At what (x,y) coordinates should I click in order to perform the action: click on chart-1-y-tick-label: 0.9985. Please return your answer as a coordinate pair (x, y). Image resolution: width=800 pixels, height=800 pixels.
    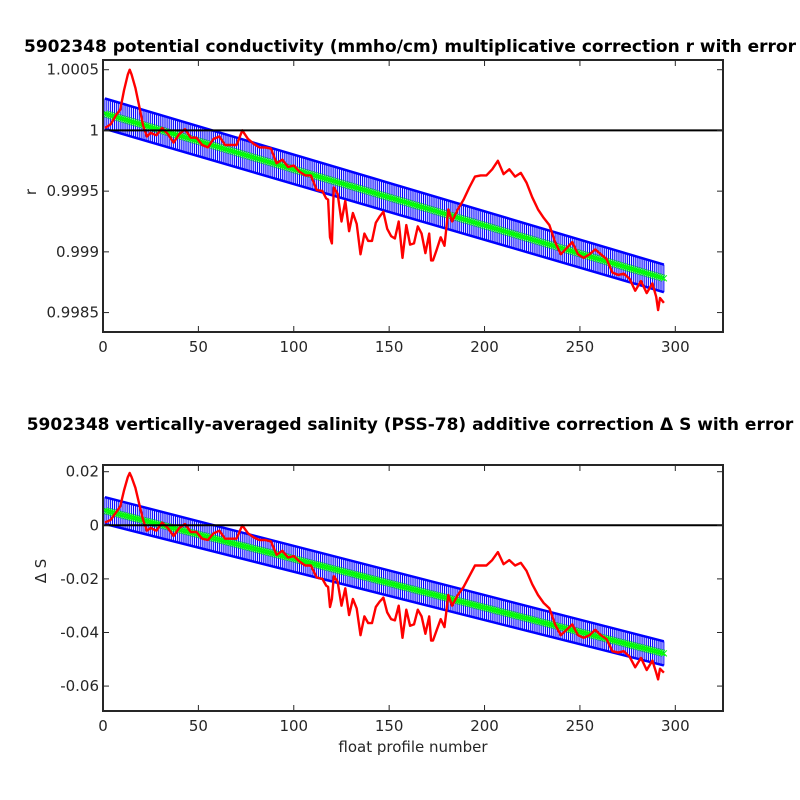
    Looking at the image, I should click on (73, 313).